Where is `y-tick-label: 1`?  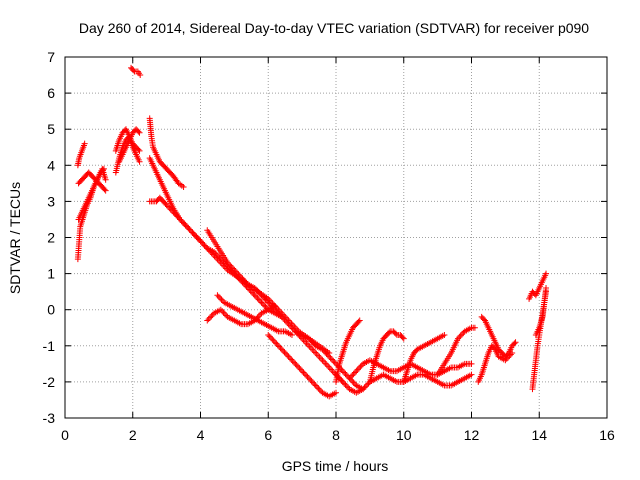
y-tick-label: 1 is located at coordinates (51, 274).